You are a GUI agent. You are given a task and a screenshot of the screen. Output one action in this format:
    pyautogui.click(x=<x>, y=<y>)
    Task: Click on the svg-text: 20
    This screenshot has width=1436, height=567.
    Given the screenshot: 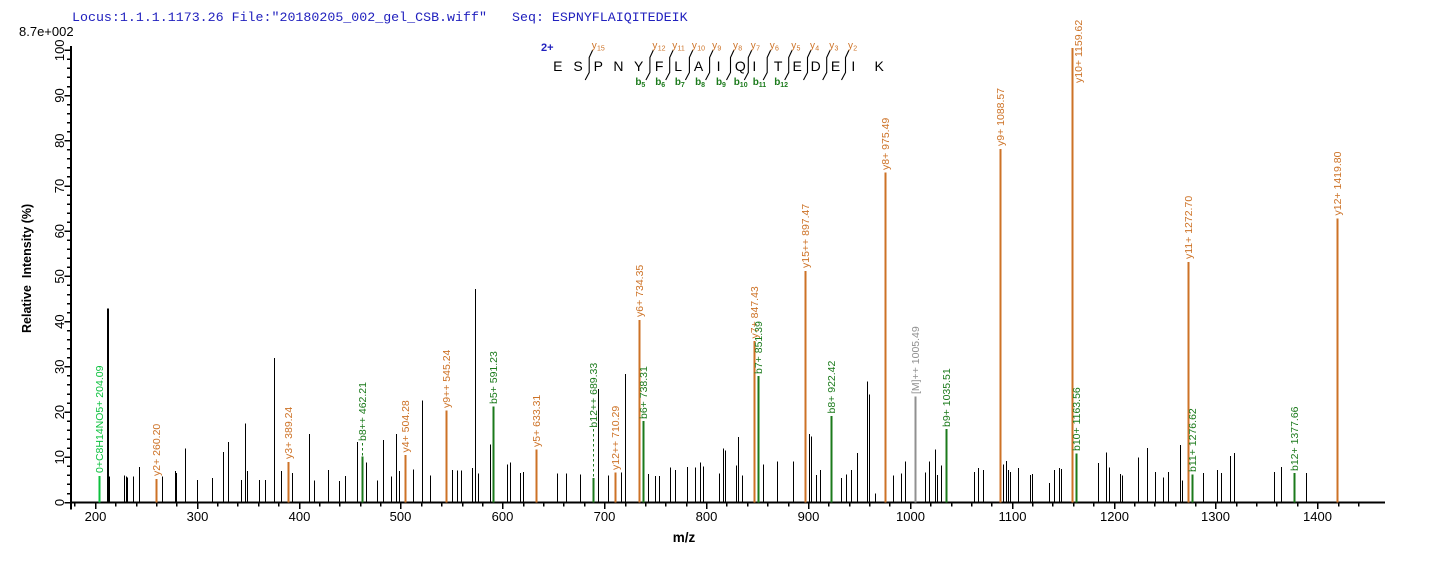 What is the action you would take?
    pyautogui.click(x=59, y=412)
    